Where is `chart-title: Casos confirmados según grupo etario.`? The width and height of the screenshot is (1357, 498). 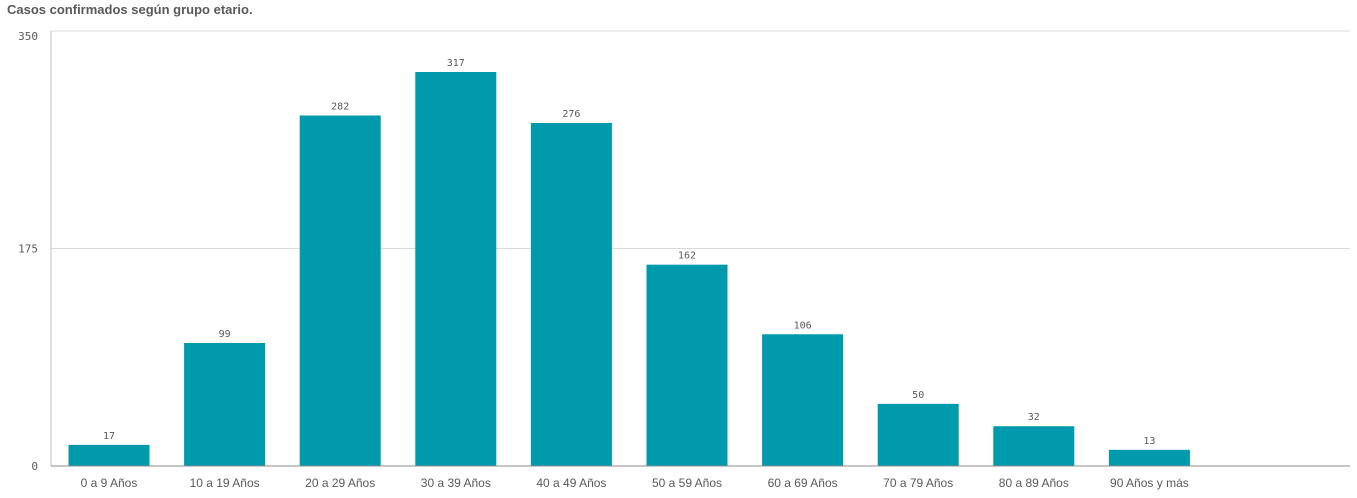
chart-title: Casos confirmados según grupo etario. is located at coordinates (130, 9).